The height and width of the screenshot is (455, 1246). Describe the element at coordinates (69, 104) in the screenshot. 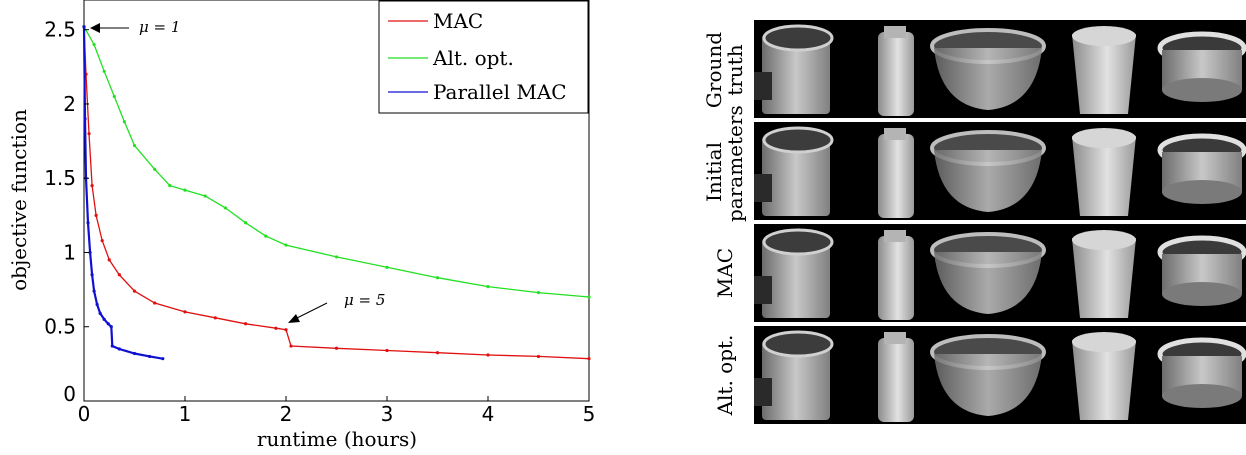

I see `y-tick-label: 2` at that location.